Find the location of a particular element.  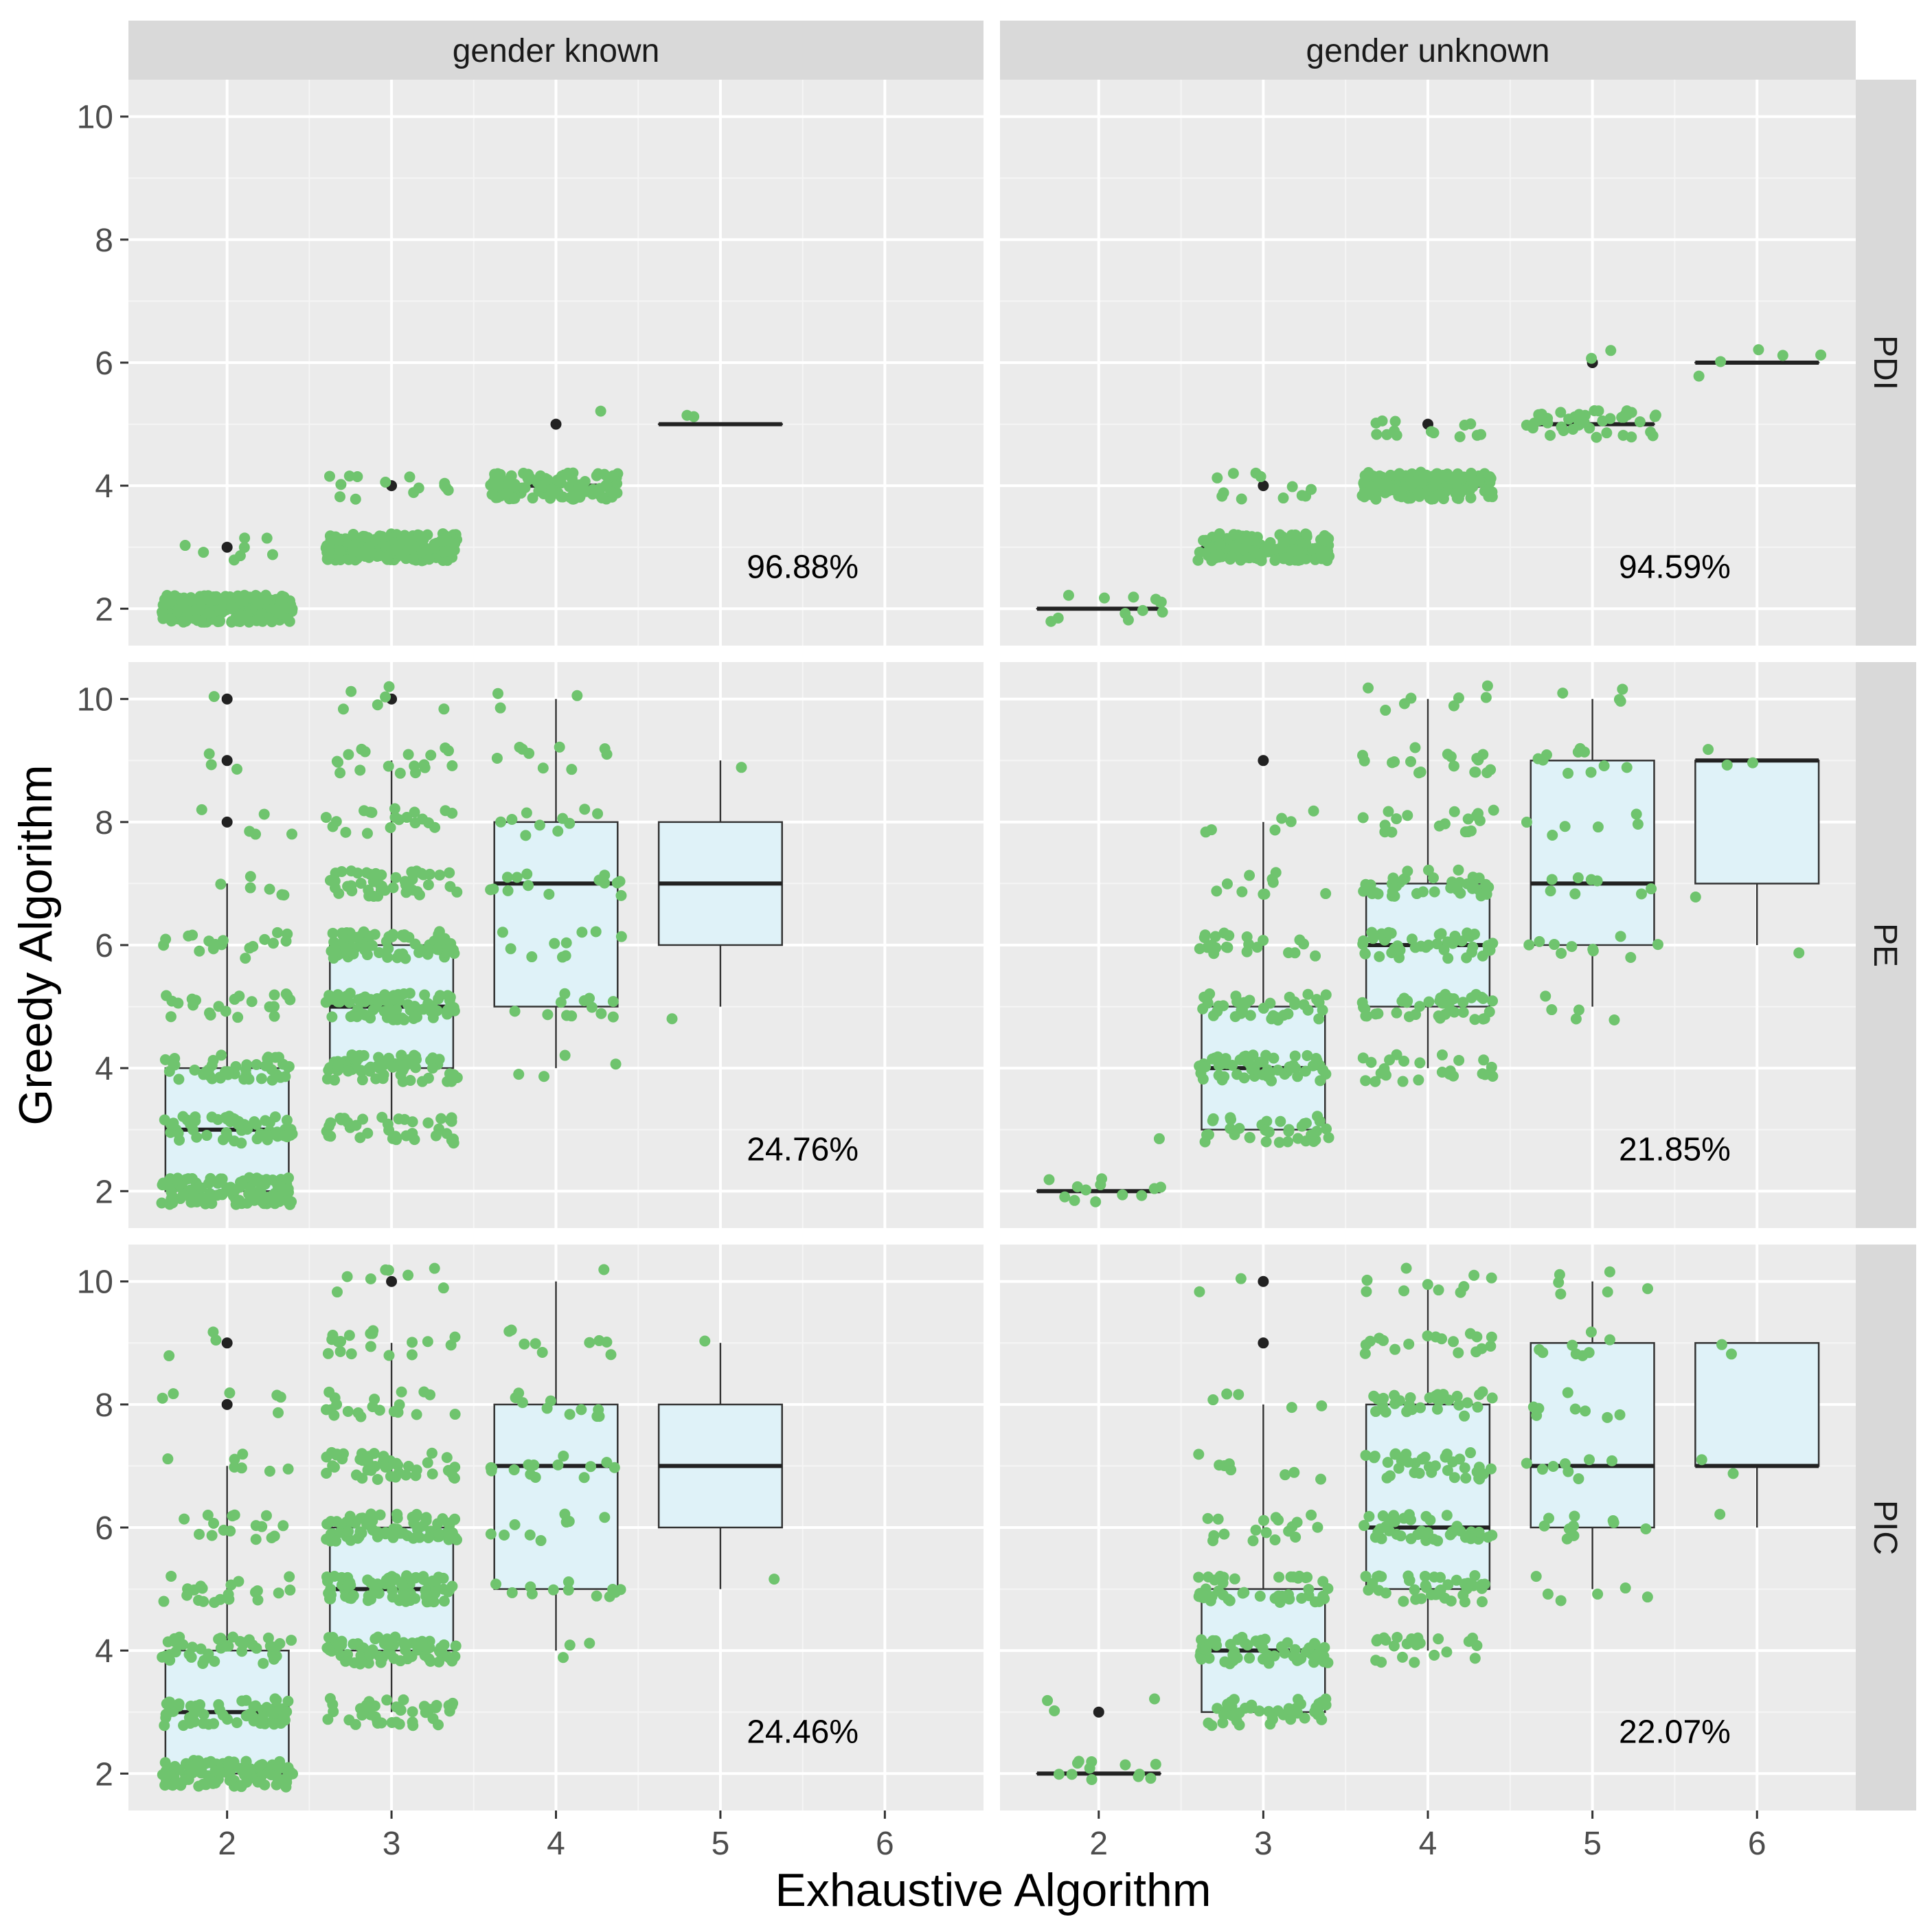

y-tick-label: 10 is located at coordinates (95, 118).